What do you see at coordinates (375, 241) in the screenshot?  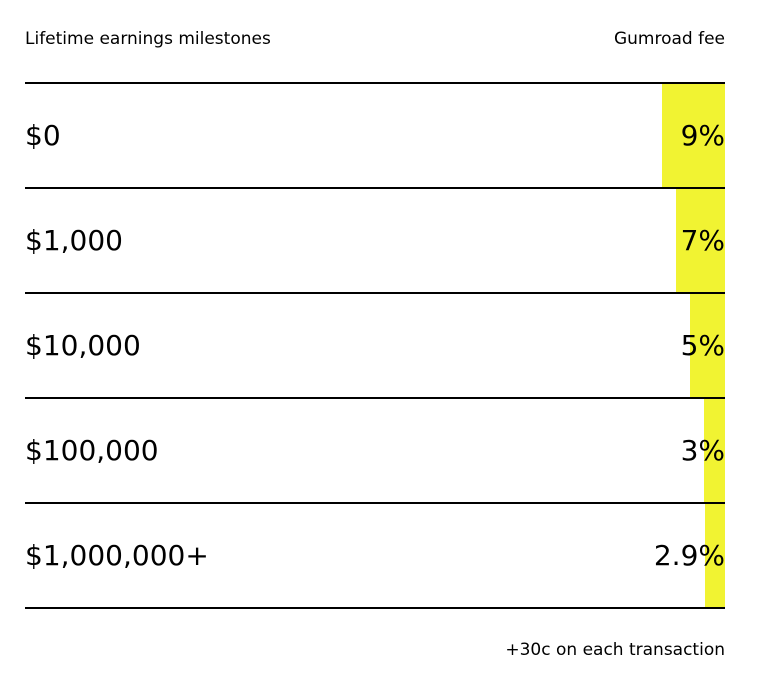 I see `table-row: $1,000 7%` at bounding box center [375, 241].